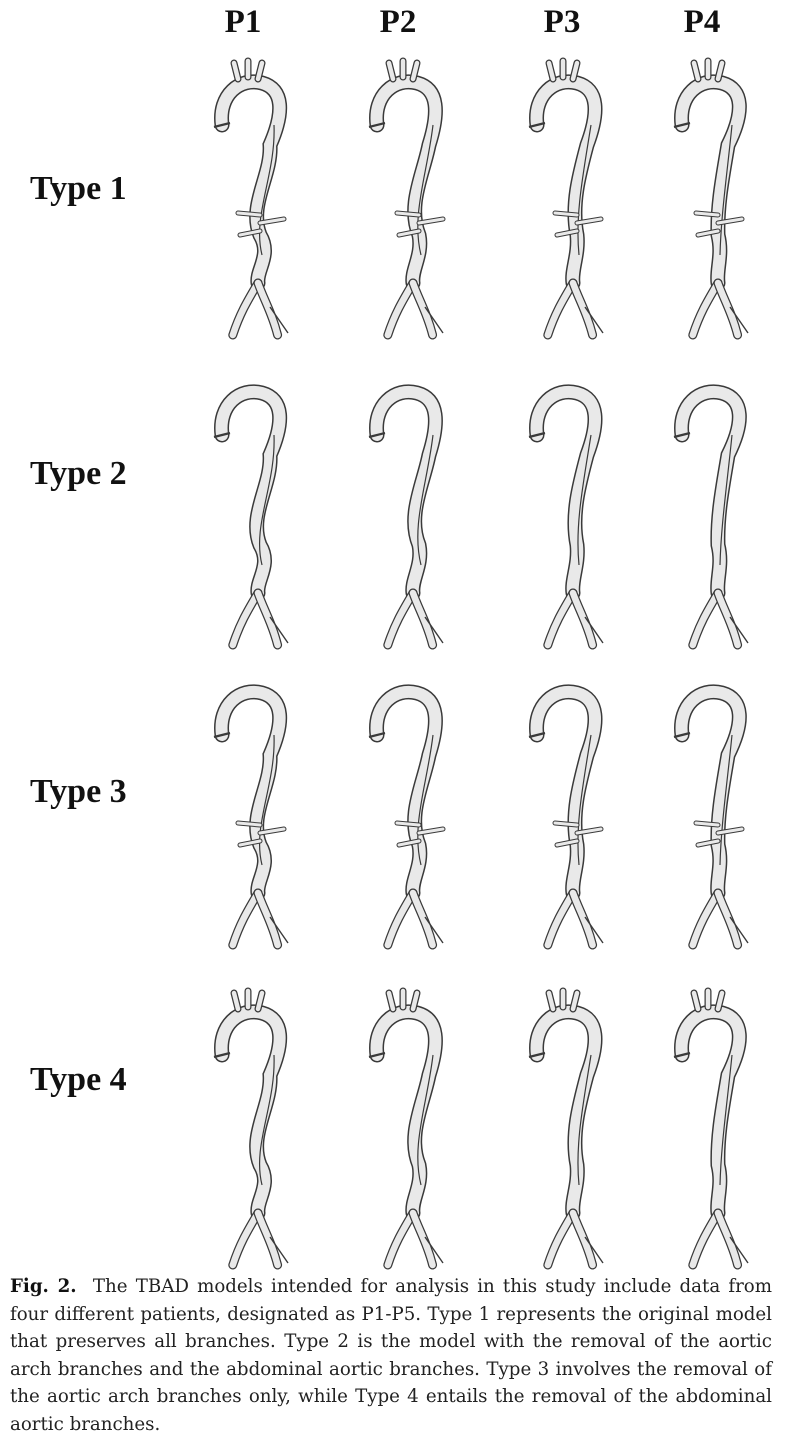 The height and width of the screenshot is (1453, 785). Describe the element at coordinates (566, 198) in the screenshot. I see `aorta-model-type-1-p3` at that location.